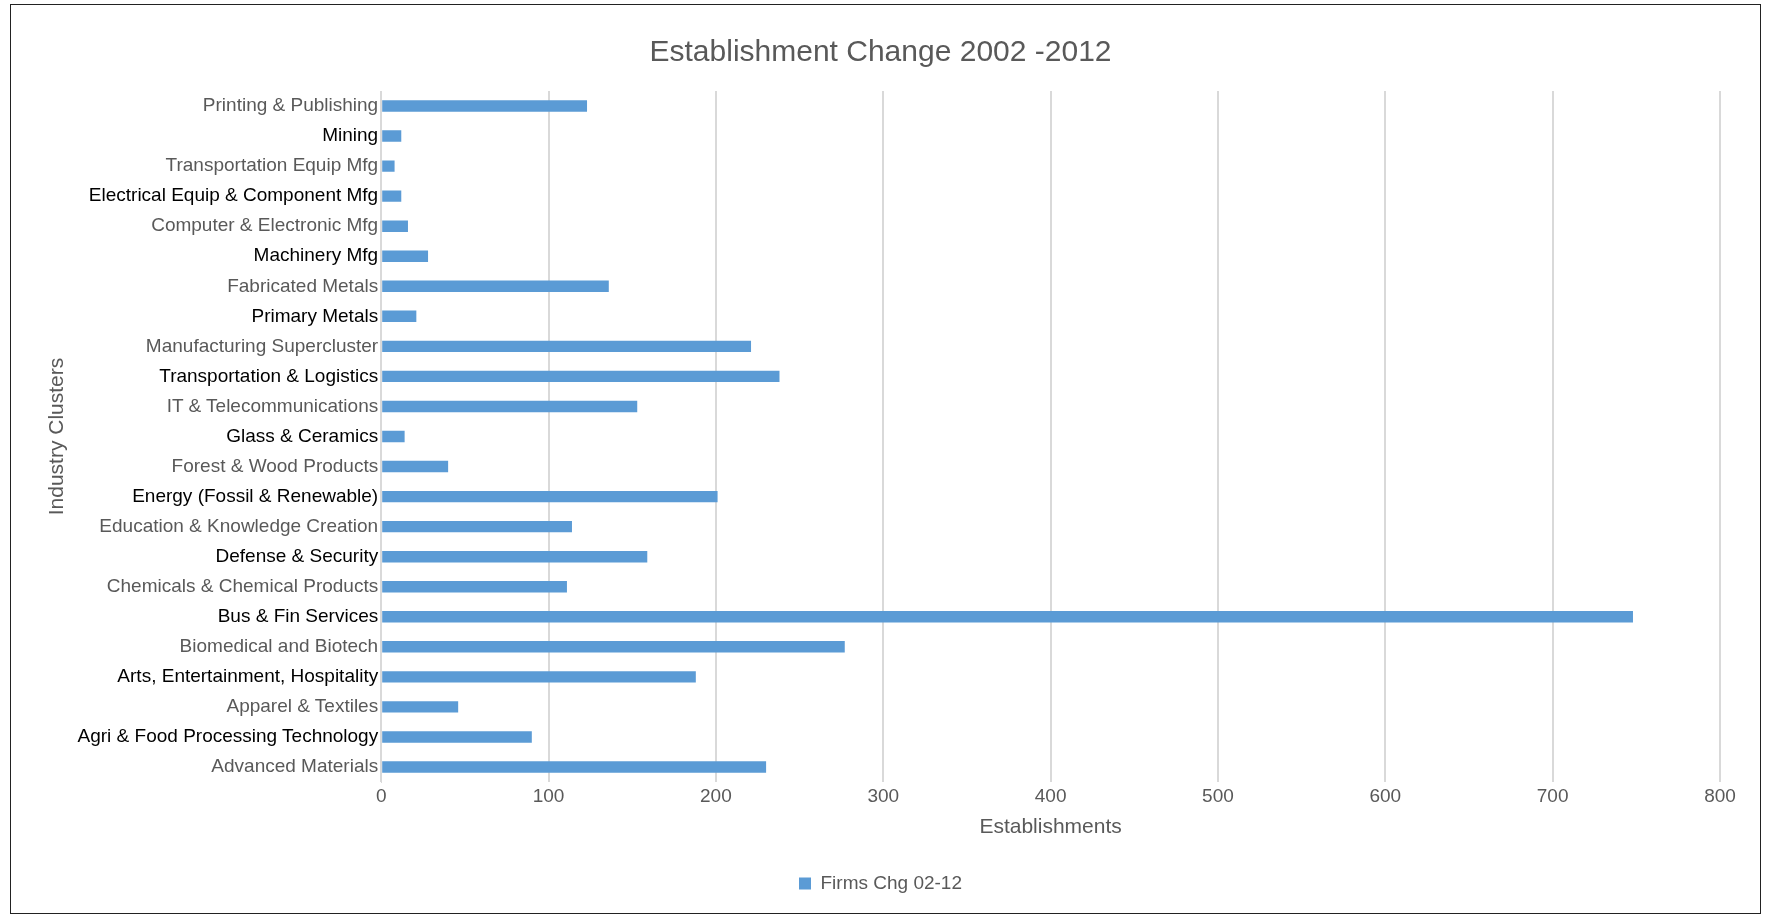 Image resolution: width=1765 pixels, height=920 pixels. I want to click on y-tick-label: Defense & Security, so click(297, 555).